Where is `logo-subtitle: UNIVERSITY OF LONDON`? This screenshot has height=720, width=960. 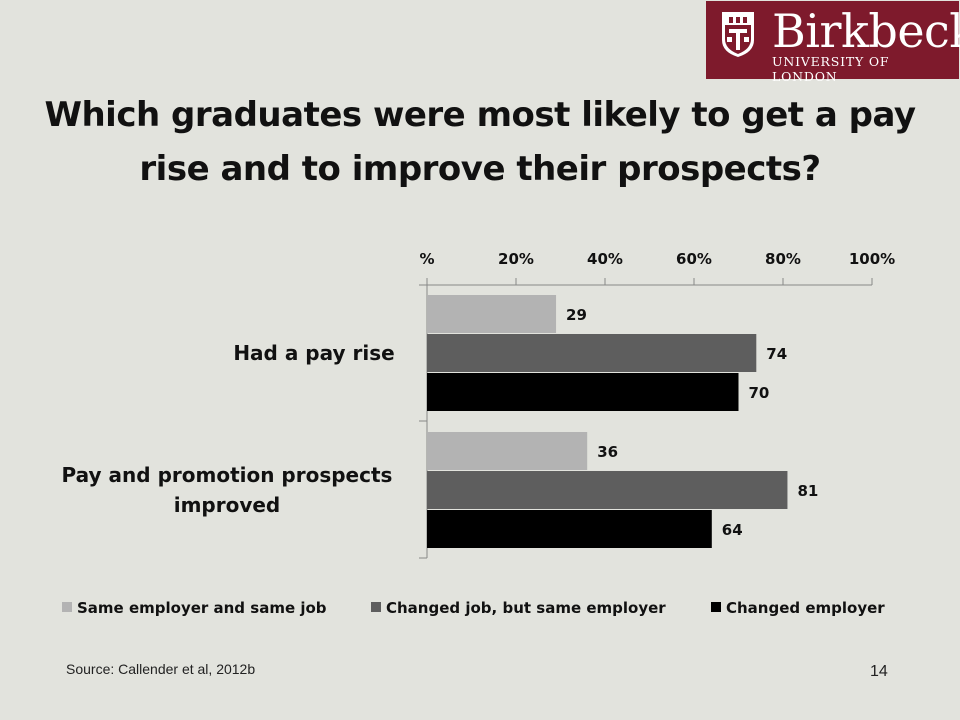
logo-subtitle: UNIVERSITY OF LONDON is located at coordinates (831, 69).